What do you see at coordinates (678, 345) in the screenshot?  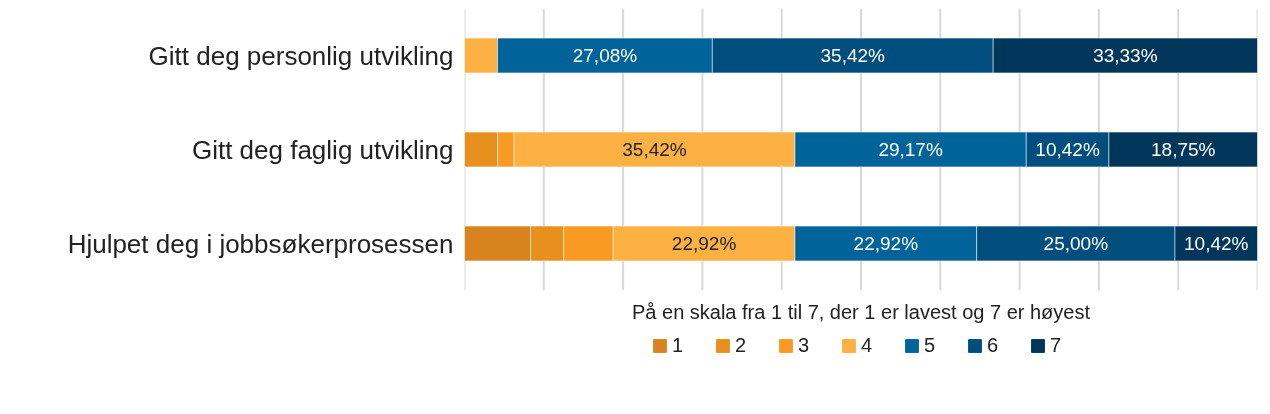 I see `legend-label: 1` at bounding box center [678, 345].